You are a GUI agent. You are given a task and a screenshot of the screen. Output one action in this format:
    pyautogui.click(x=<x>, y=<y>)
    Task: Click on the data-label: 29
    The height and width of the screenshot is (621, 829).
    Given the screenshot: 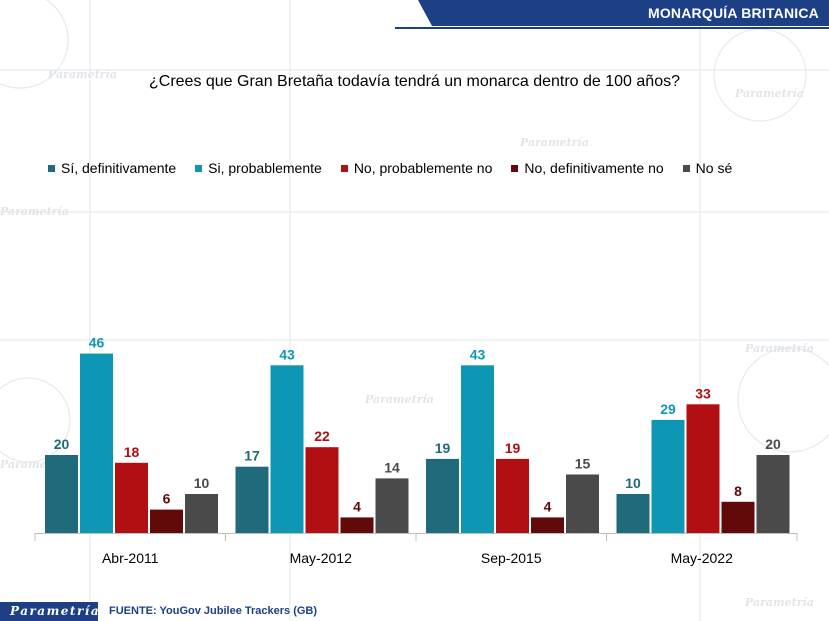 What is the action you would take?
    pyautogui.click(x=668, y=409)
    